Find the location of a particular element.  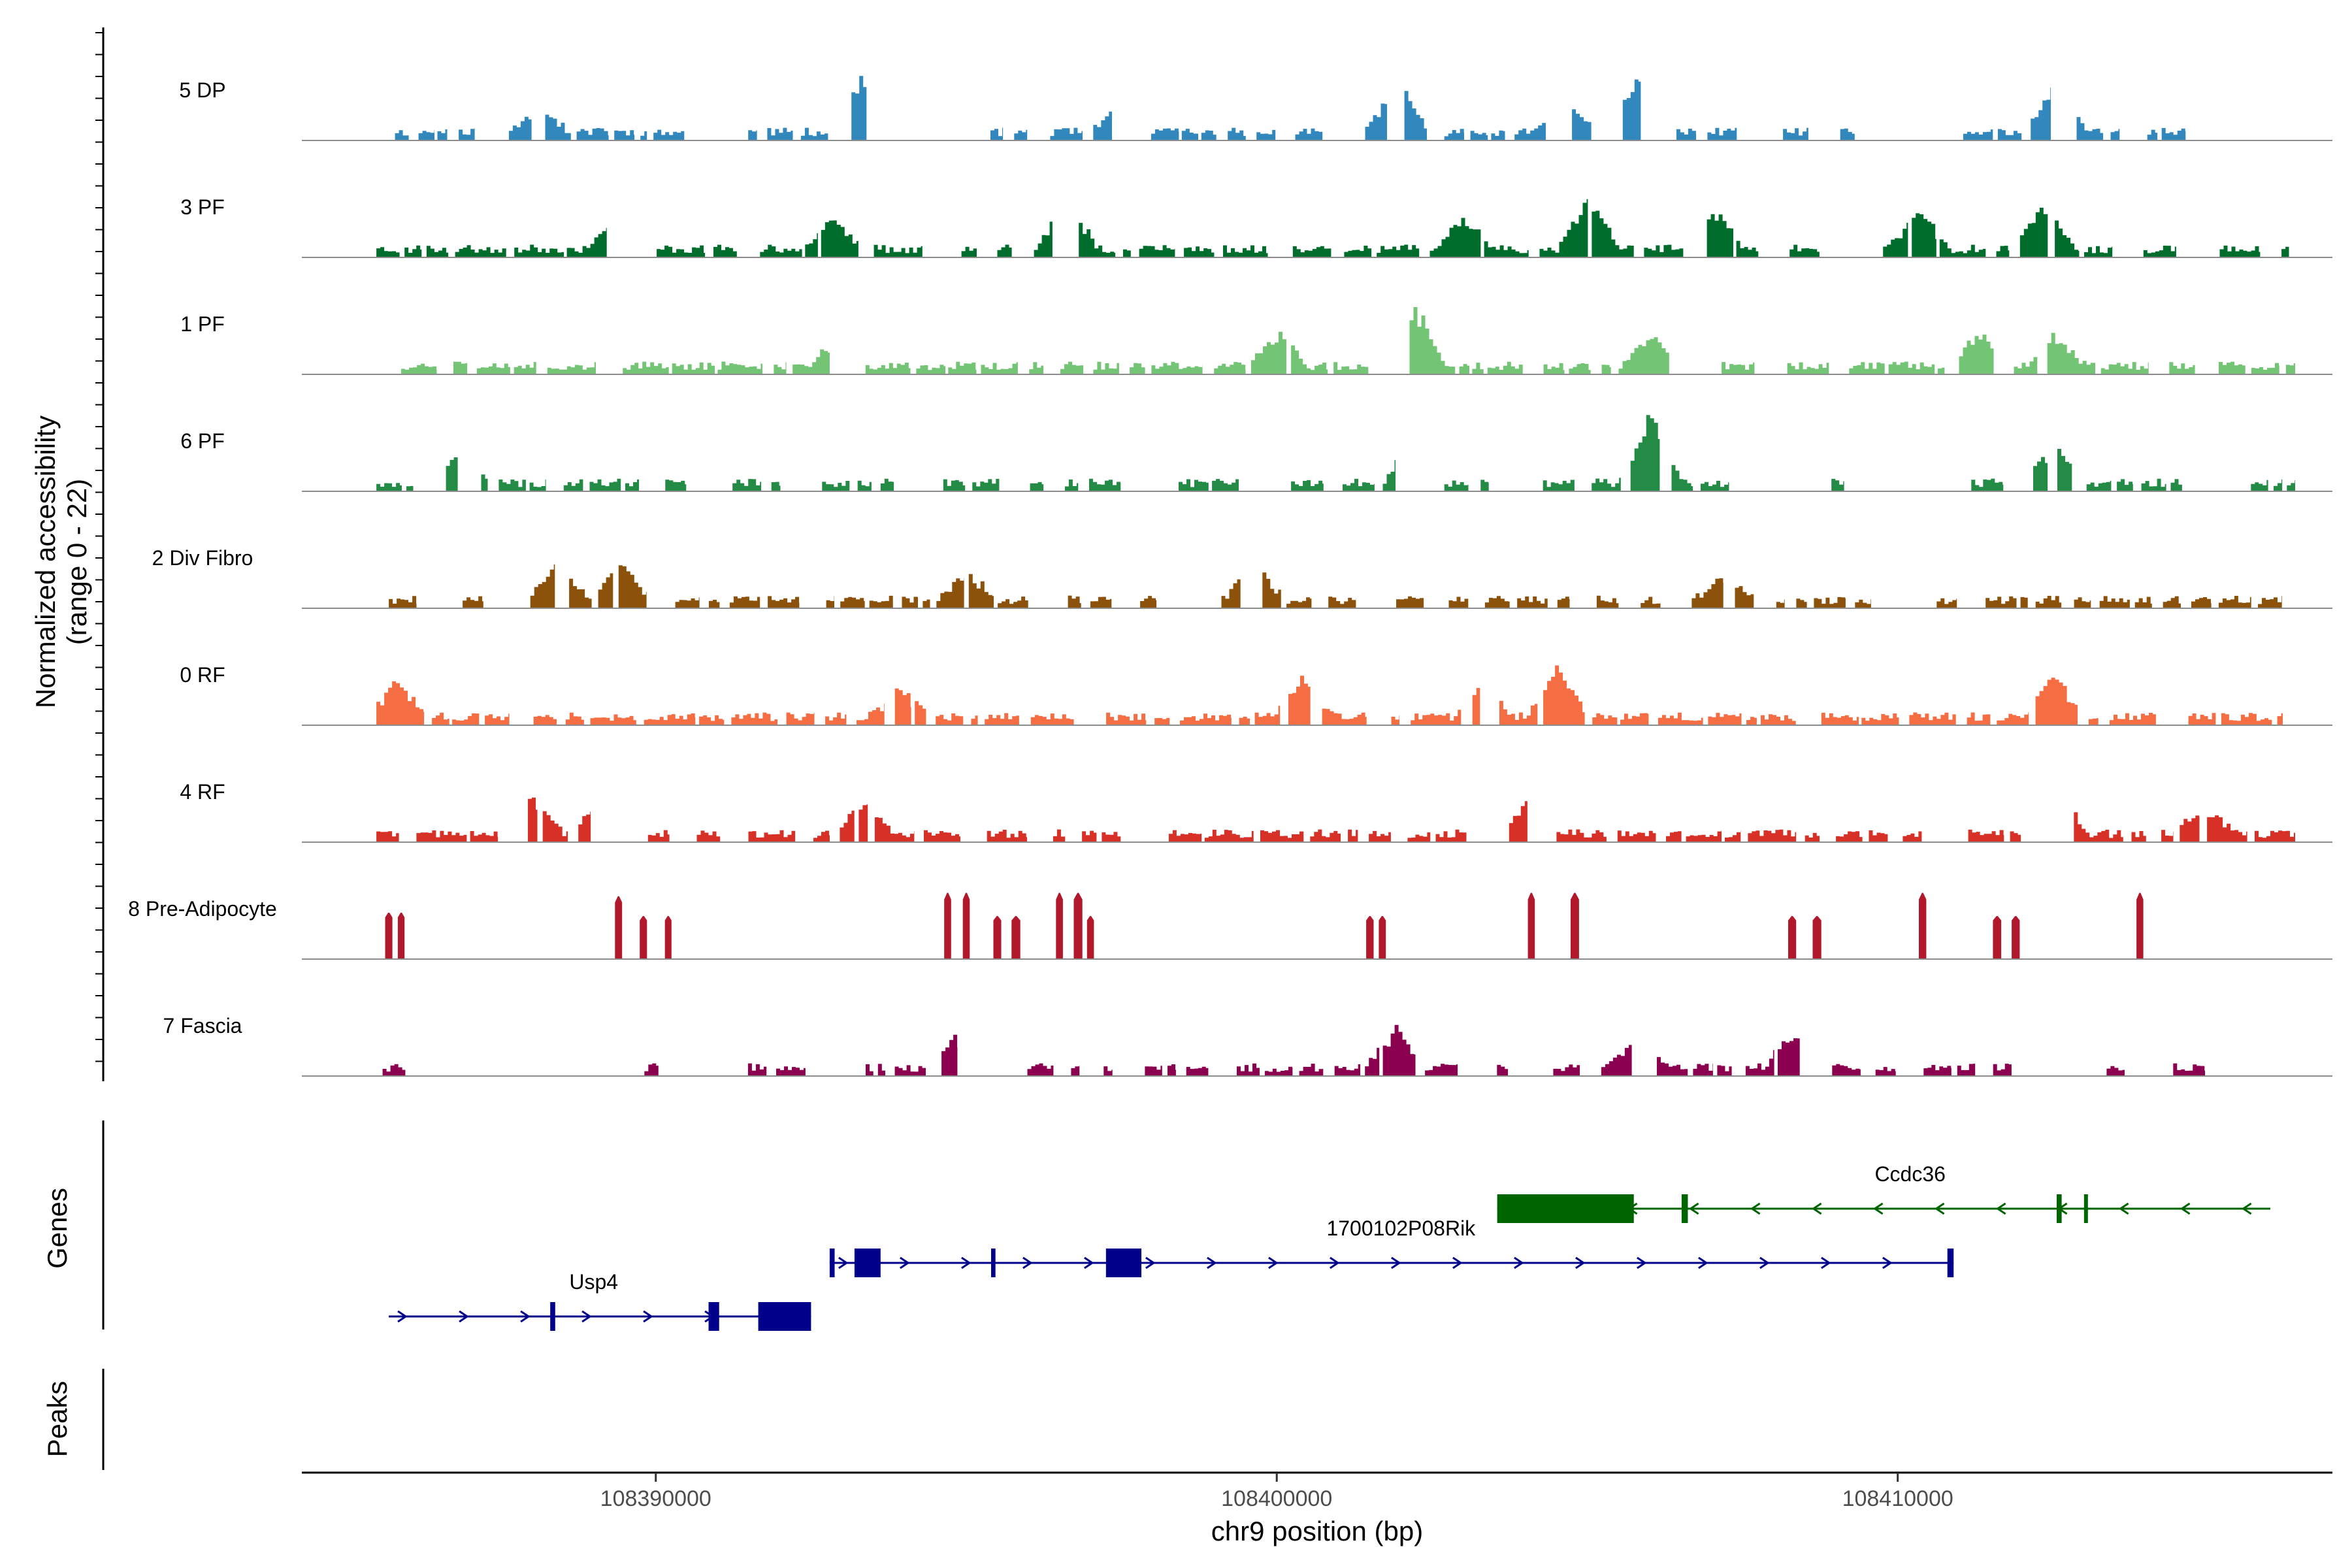

track-2: 3 PF is located at coordinates (1256, 226).